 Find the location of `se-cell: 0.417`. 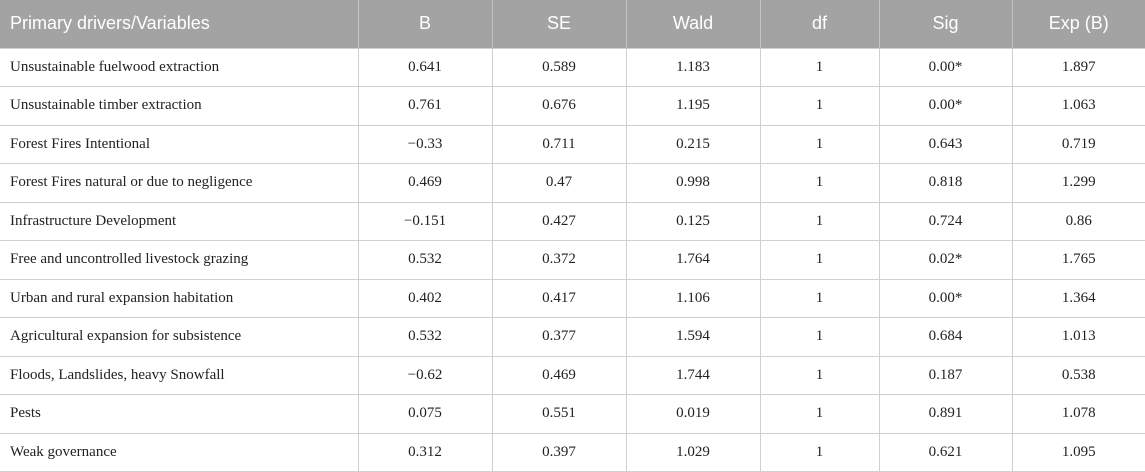

se-cell: 0.417 is located at coordinates (559, 298).